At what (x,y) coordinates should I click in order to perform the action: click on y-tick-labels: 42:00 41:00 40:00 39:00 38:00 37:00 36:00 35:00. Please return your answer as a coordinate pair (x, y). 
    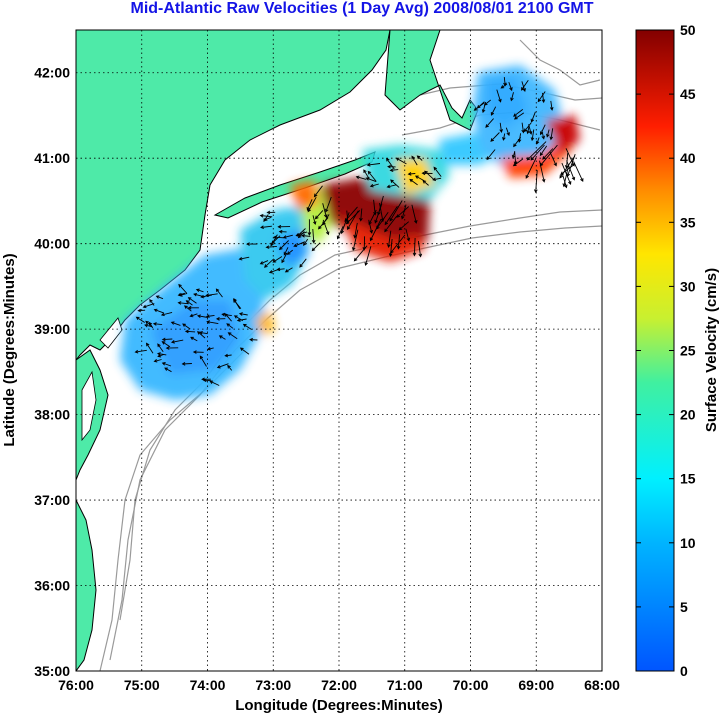
    Looking at the image, I should click on (52, 372).